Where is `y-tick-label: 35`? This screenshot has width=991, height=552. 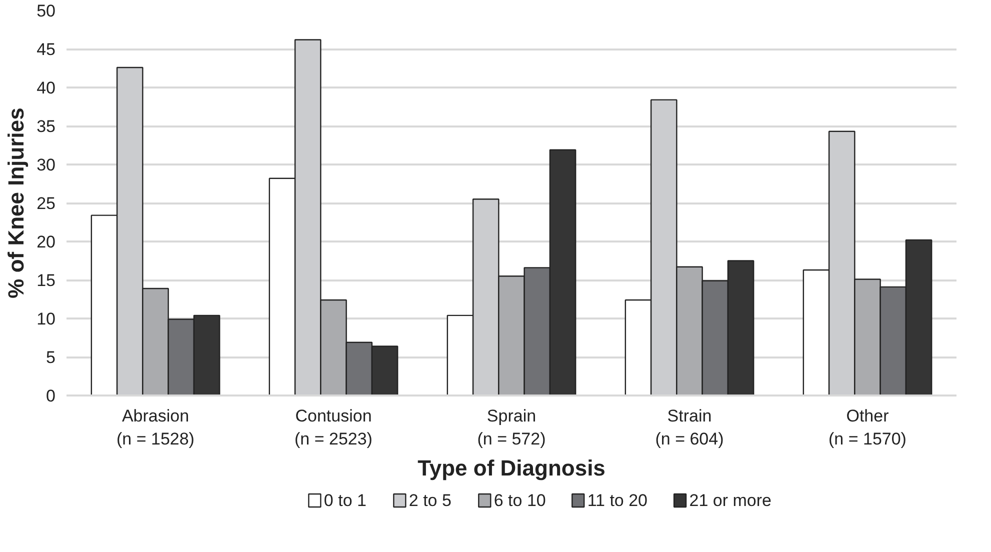
y-tick-label: 35 is located at coordinates (46, 126).